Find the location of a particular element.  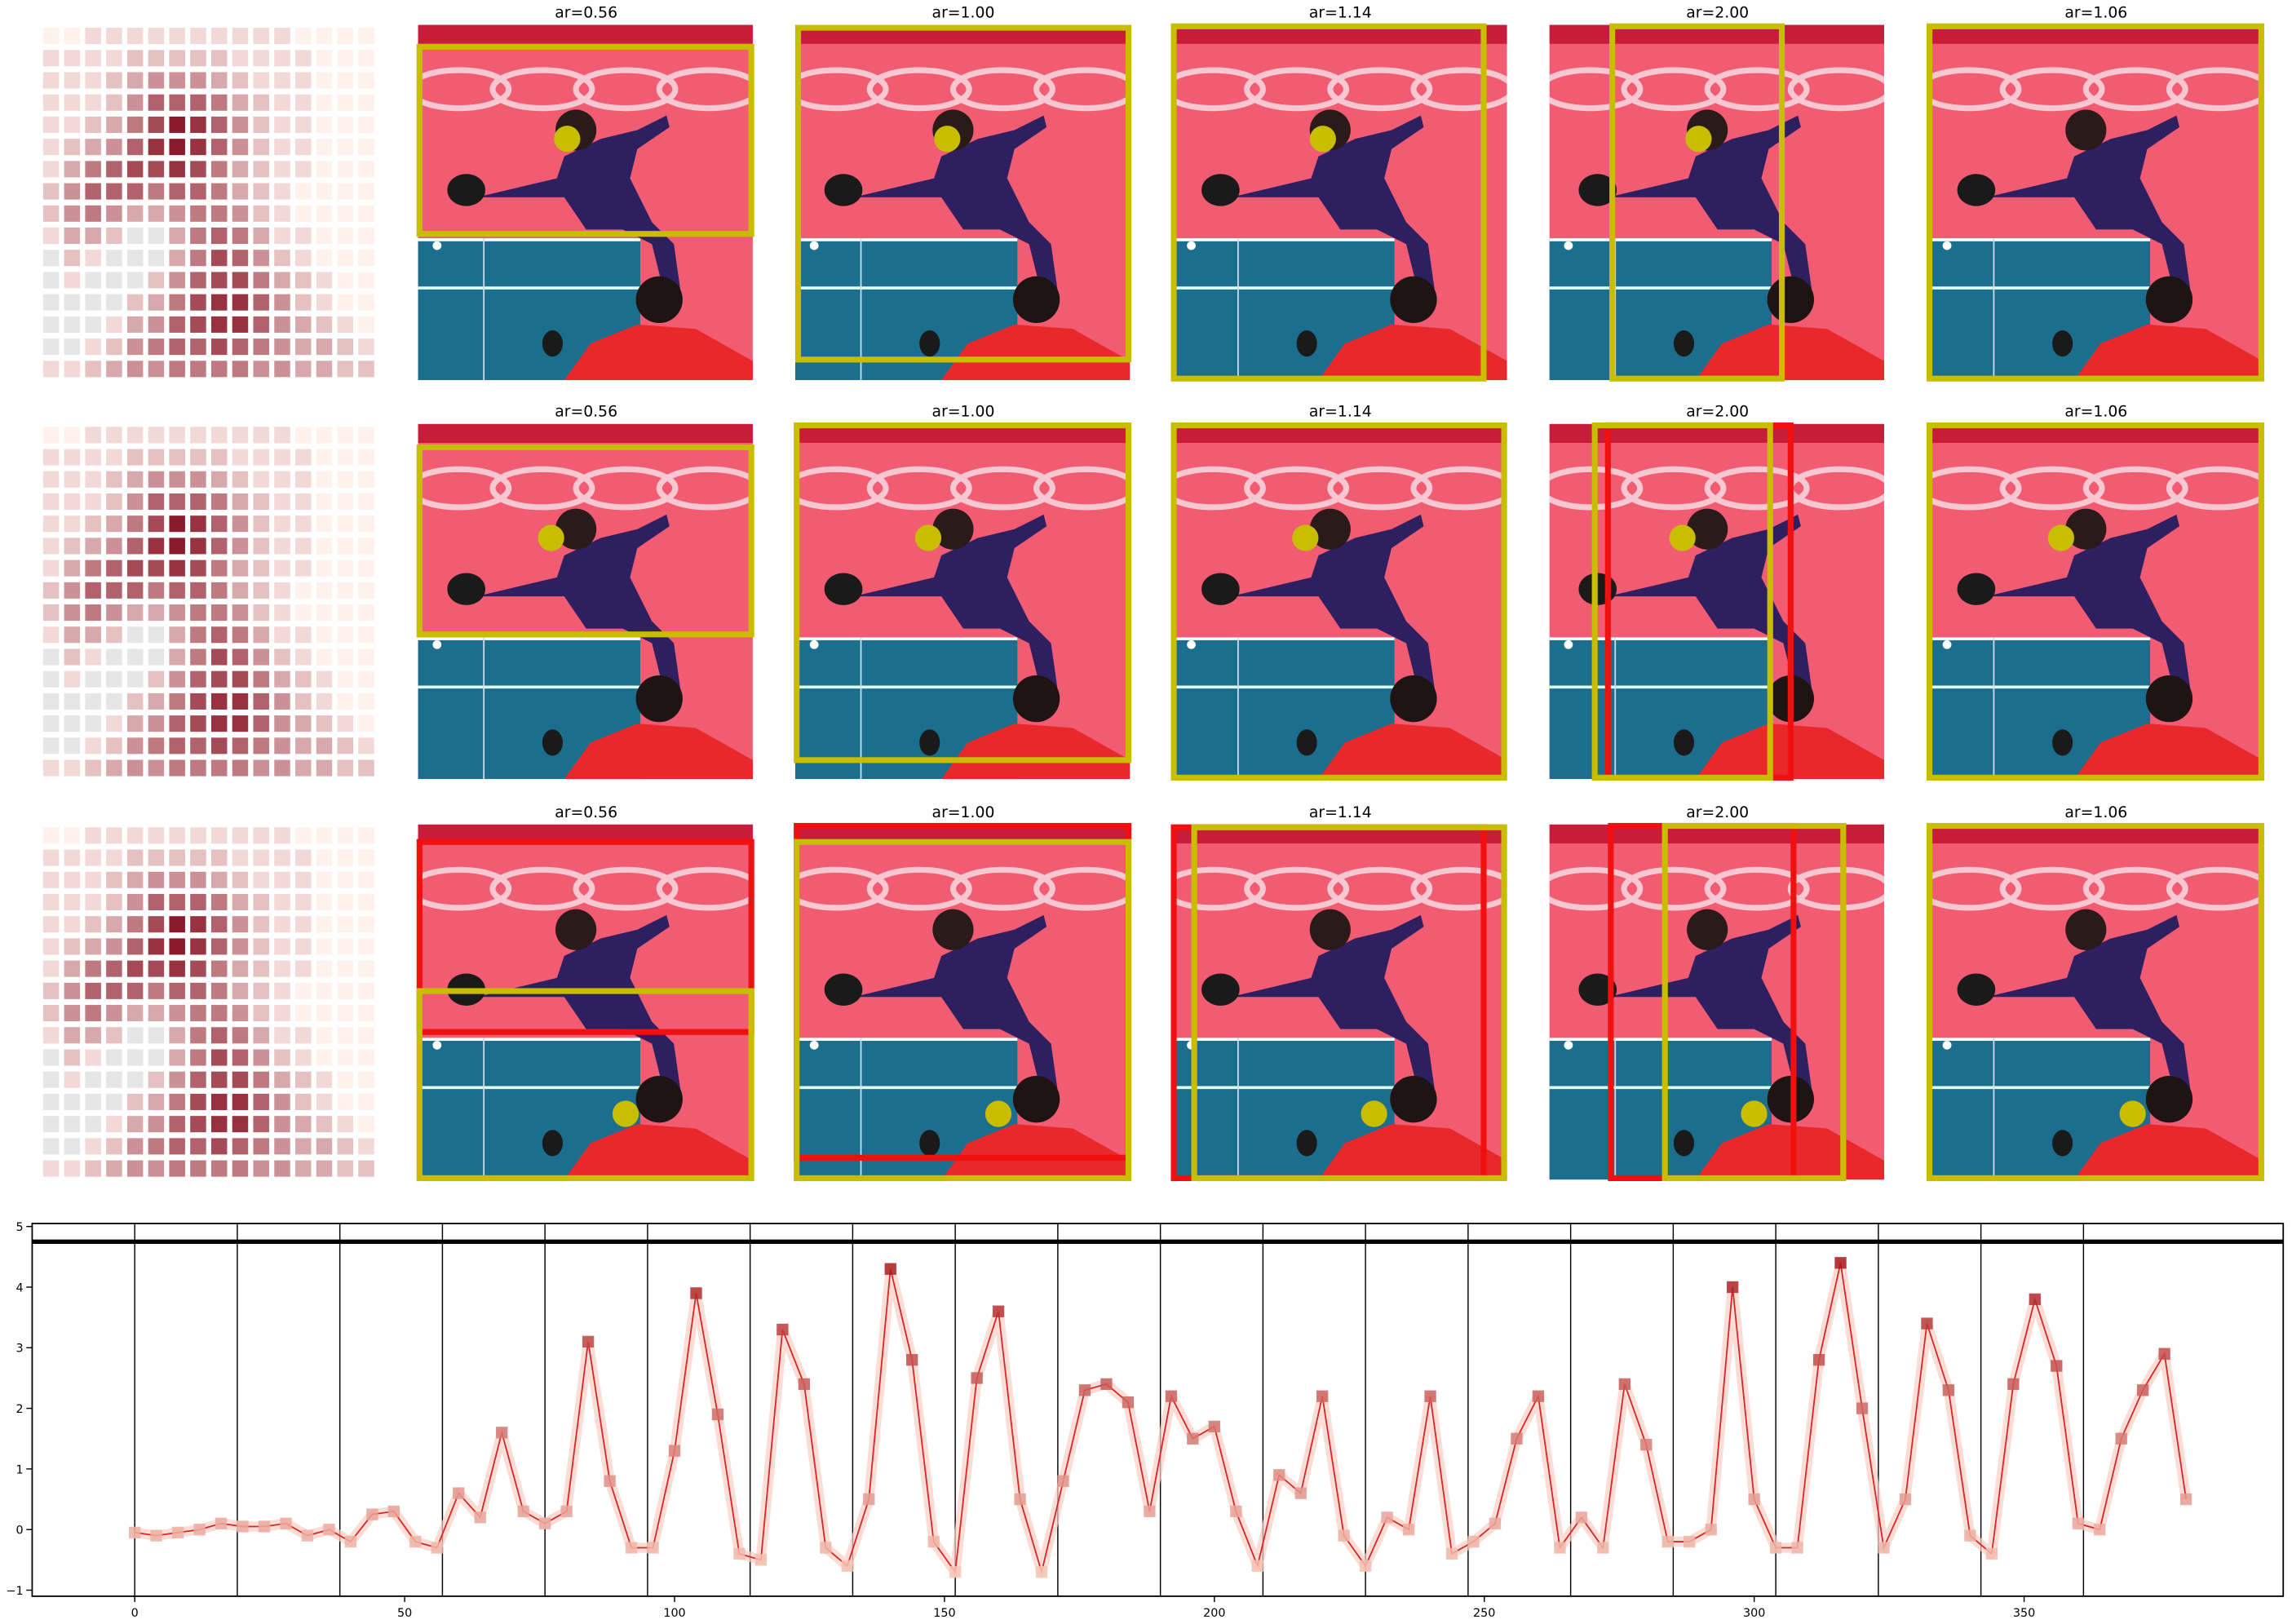

heatmap is located at coordinates (208, 203).